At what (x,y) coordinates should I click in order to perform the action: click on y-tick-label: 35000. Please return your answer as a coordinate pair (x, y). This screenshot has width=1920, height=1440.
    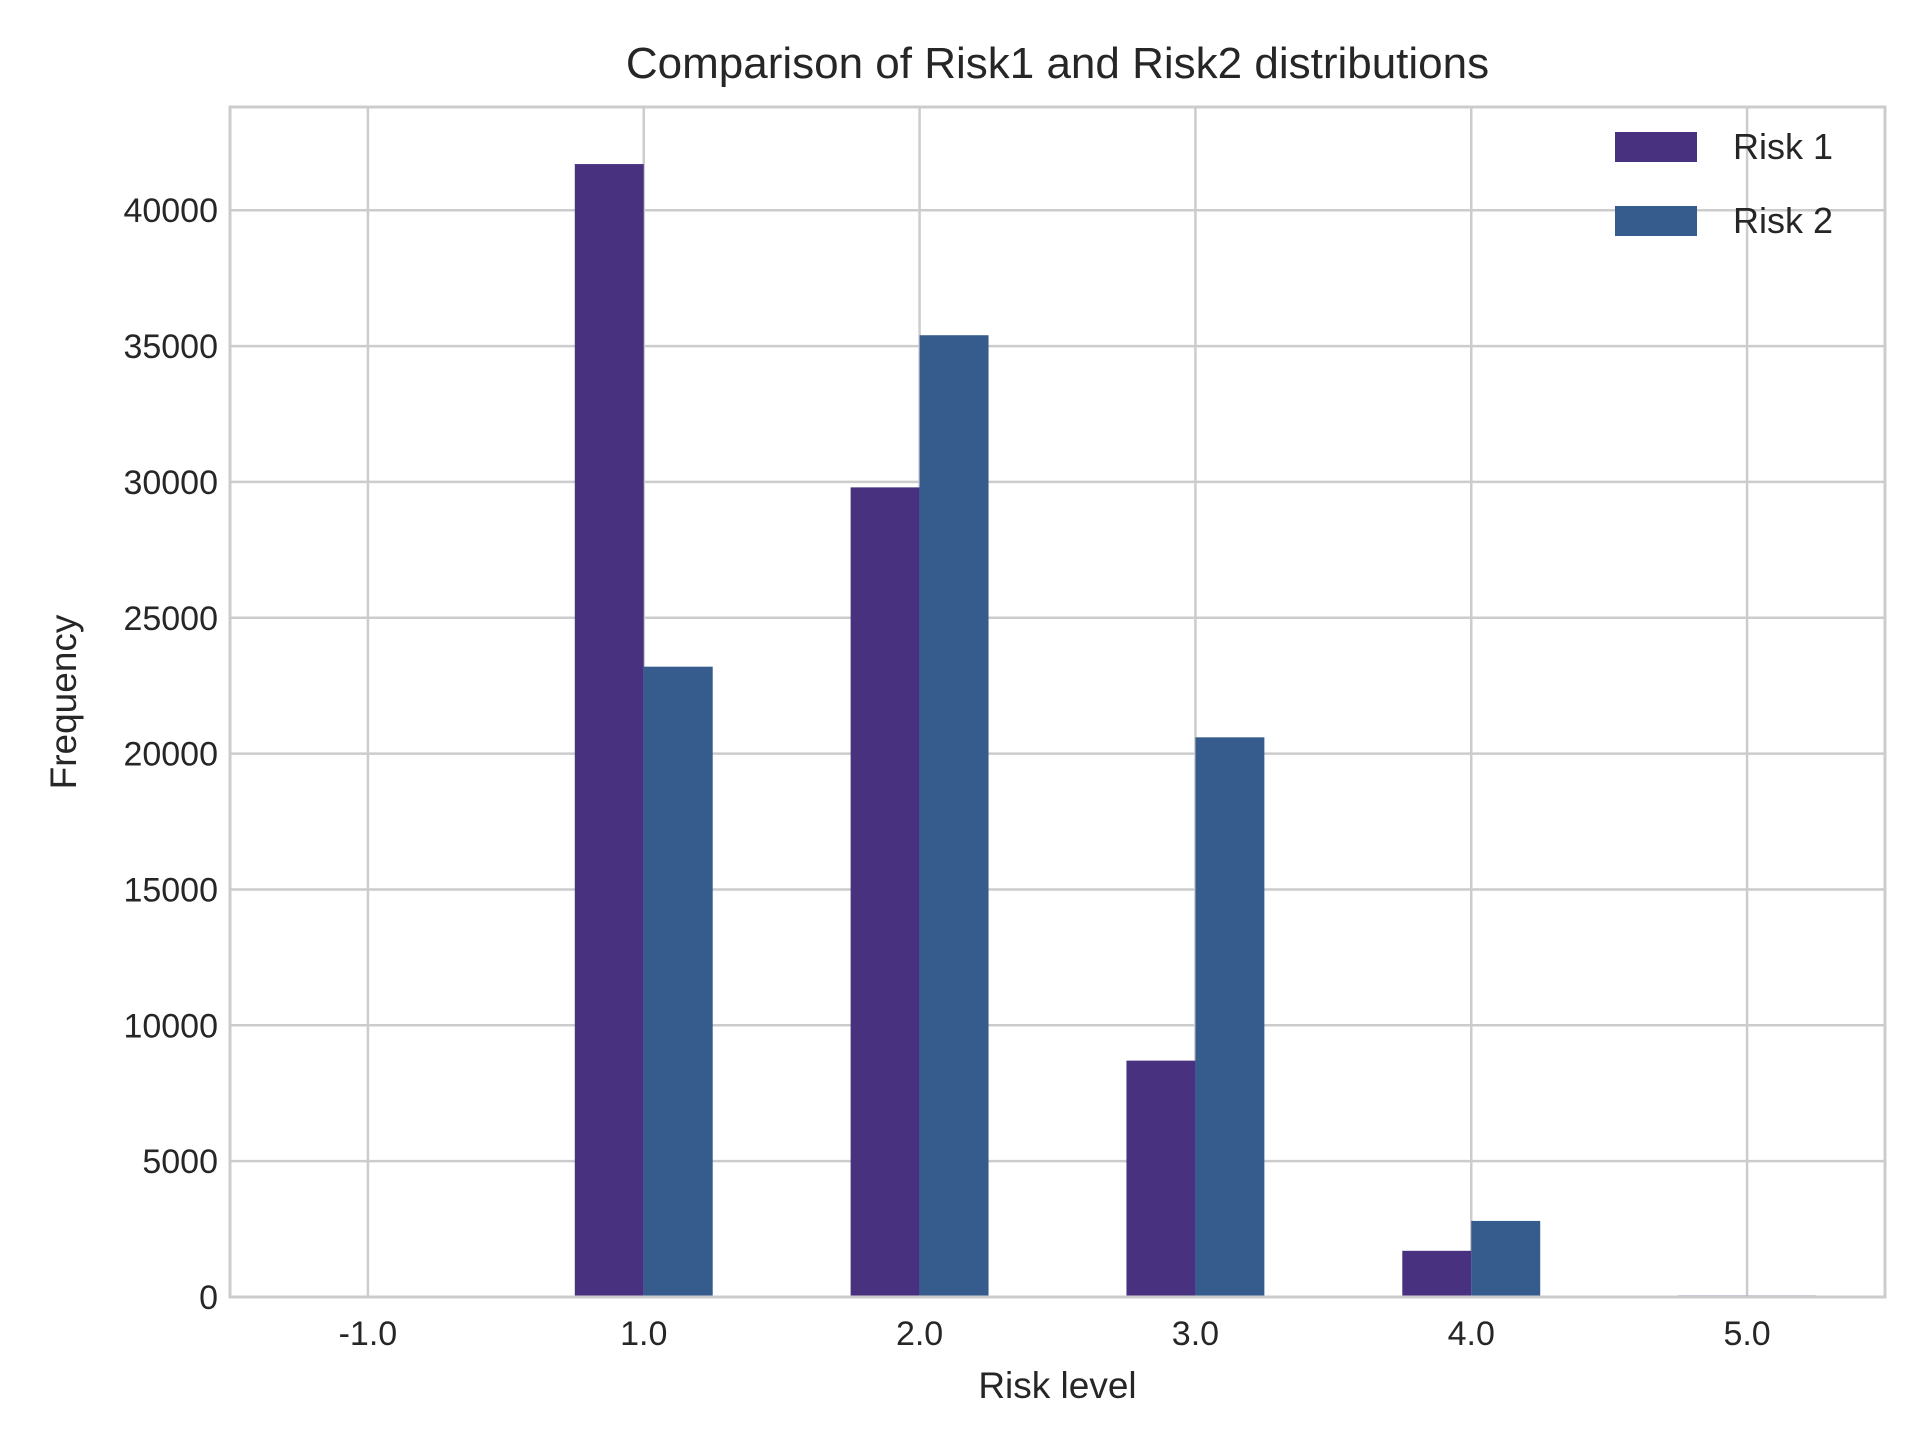
    Looking at the image, I should click on (170, 347).